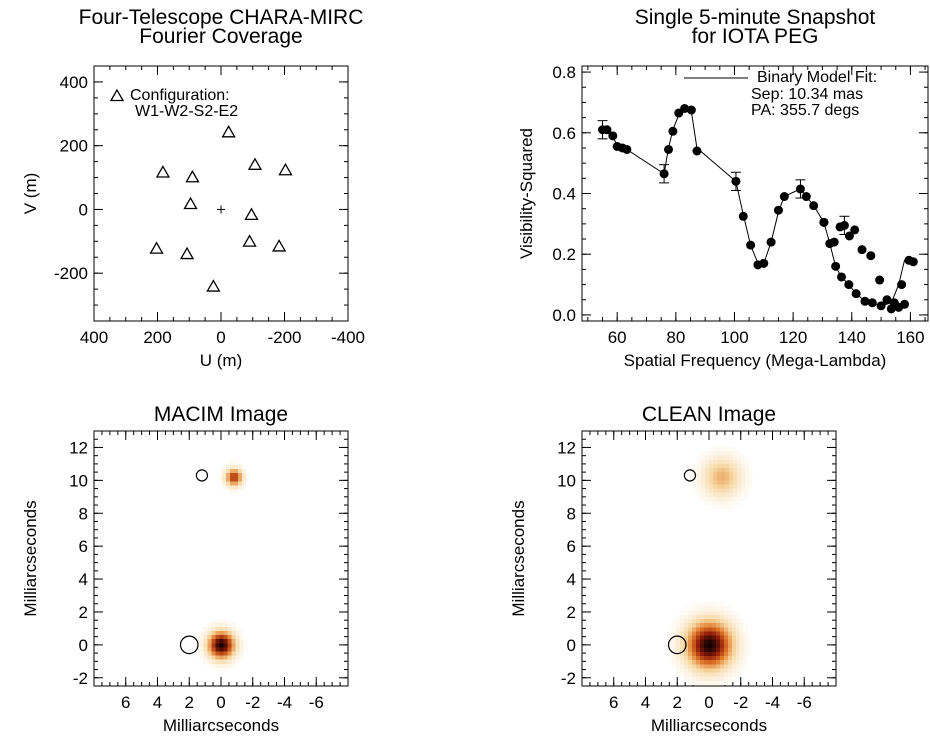 The image size is (930, 738). Describe the element at coordinates (83, 209) in the screenshot. I see `y-tick-label: 0` at that location.